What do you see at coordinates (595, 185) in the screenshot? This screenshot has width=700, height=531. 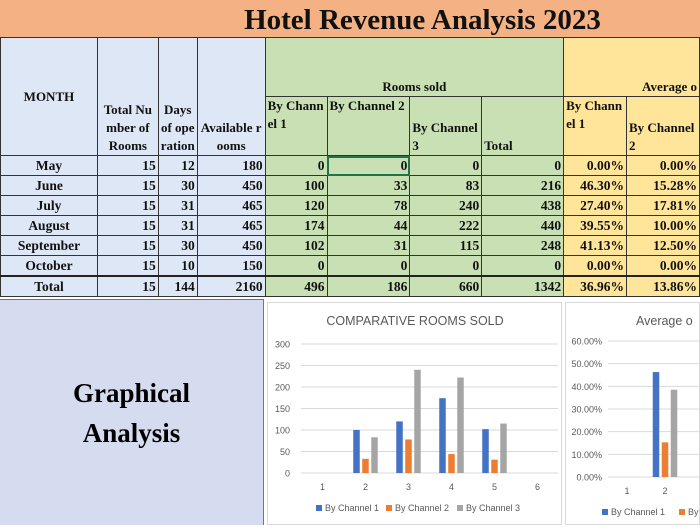 I see `cell-p1: 46.30%` at bounding box center [595, 185].